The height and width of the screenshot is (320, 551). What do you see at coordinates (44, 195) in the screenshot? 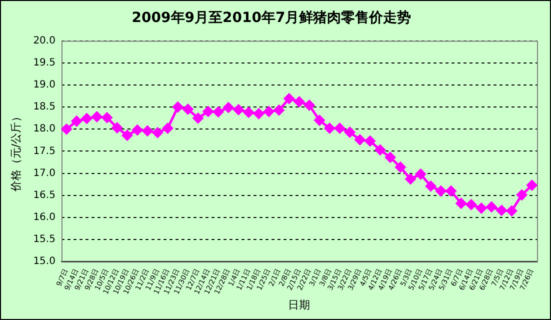
I see `y-tick-label: 16.5` at bounding box center [44, 195].